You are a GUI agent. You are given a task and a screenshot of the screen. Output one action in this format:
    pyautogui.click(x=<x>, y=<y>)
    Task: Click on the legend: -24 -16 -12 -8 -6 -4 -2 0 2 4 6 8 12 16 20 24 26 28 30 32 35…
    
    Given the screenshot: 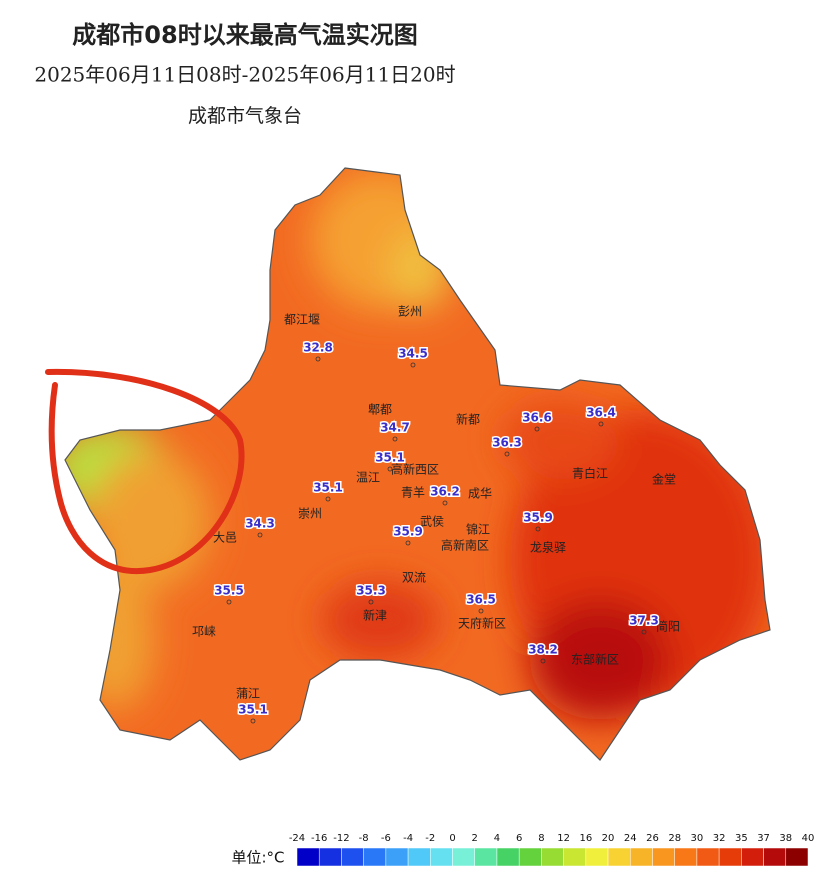 What is the action you would take?
    pyautogui.click(x=551, y=850)
    